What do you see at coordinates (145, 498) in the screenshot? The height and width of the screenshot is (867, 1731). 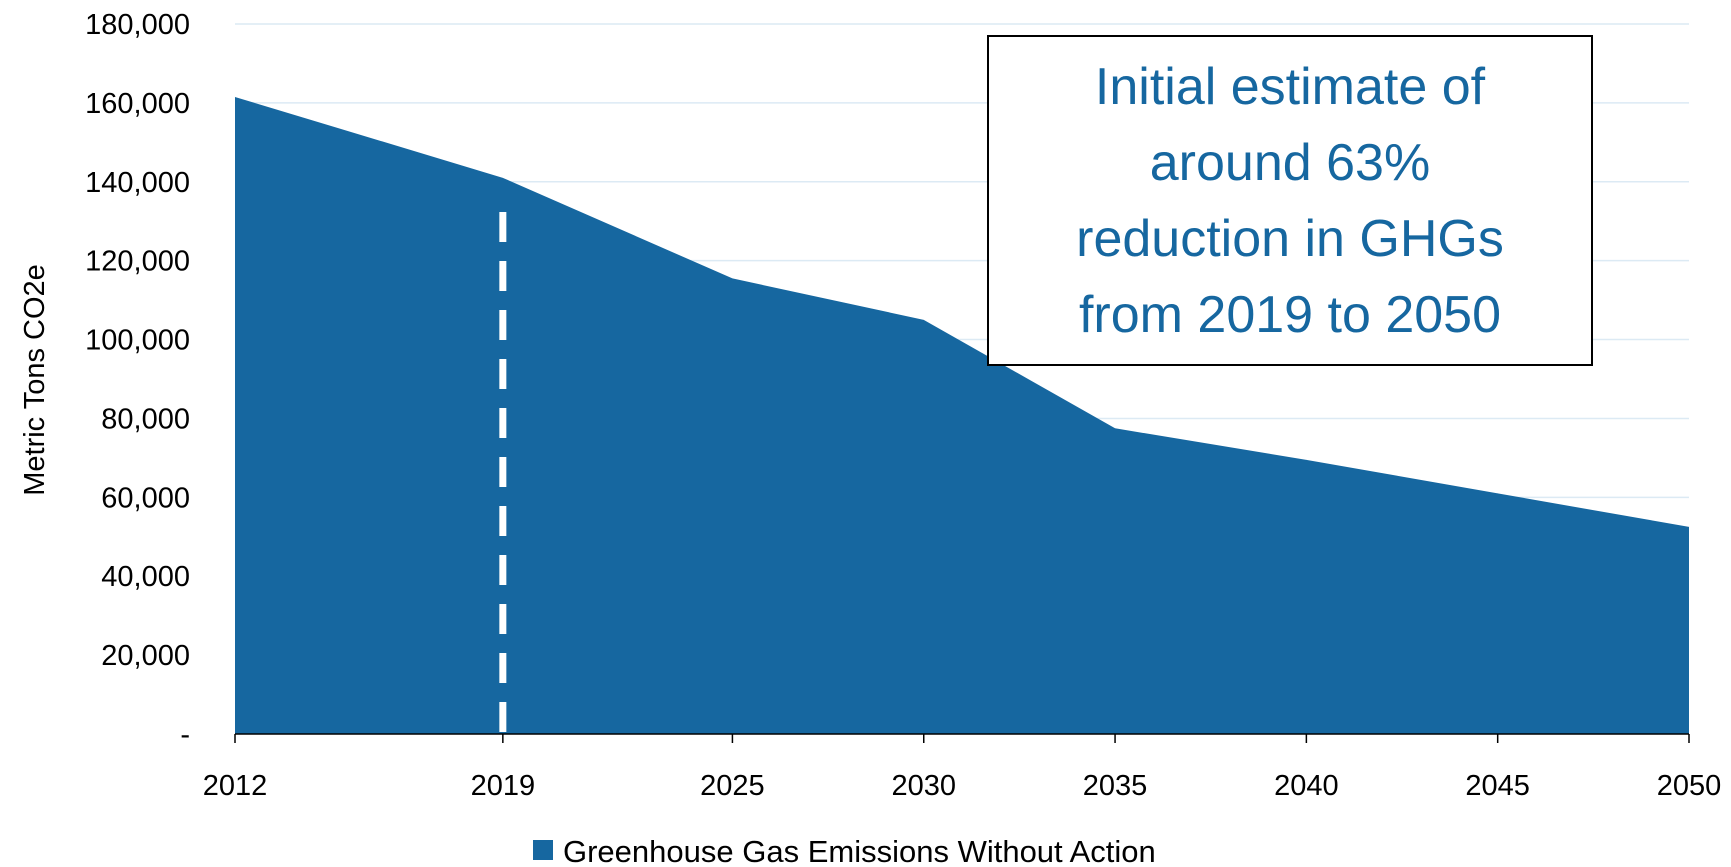 I see `y-tick-label-3: 60,000` at bounding box center [145, 498].